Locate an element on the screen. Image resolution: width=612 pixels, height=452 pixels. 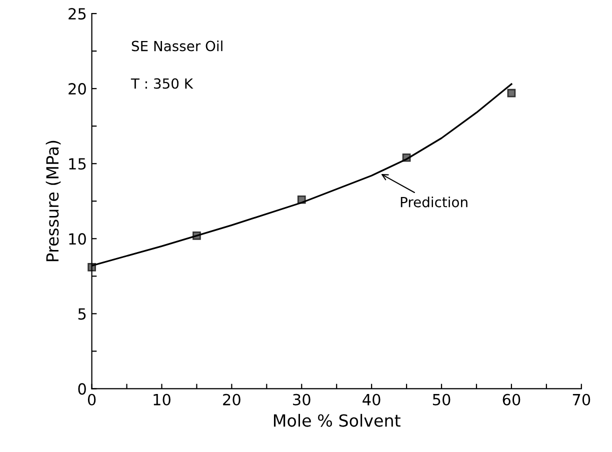
x-tick-label: 70 is located at coordinates (581, 400).